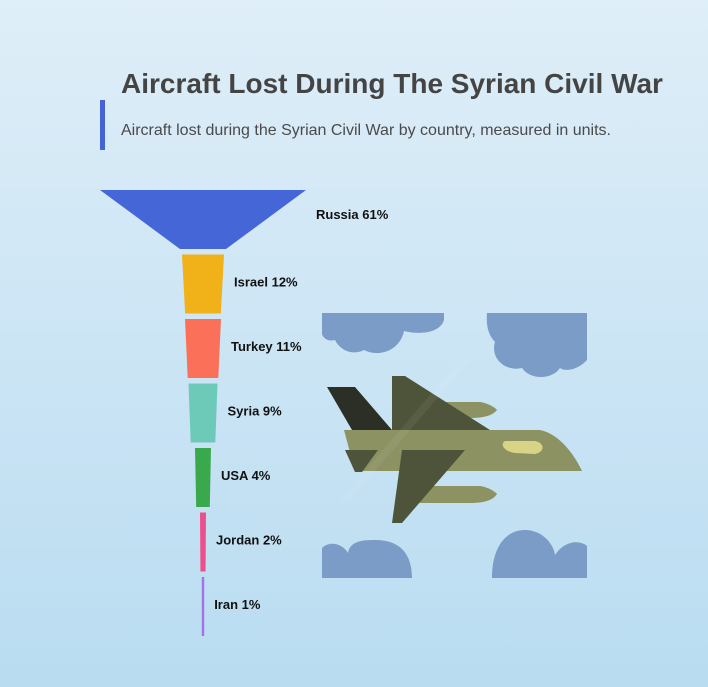  Describe the element at coordinates (203, 606) in the screenshot. I see `funnel-segment-iran` at that location.